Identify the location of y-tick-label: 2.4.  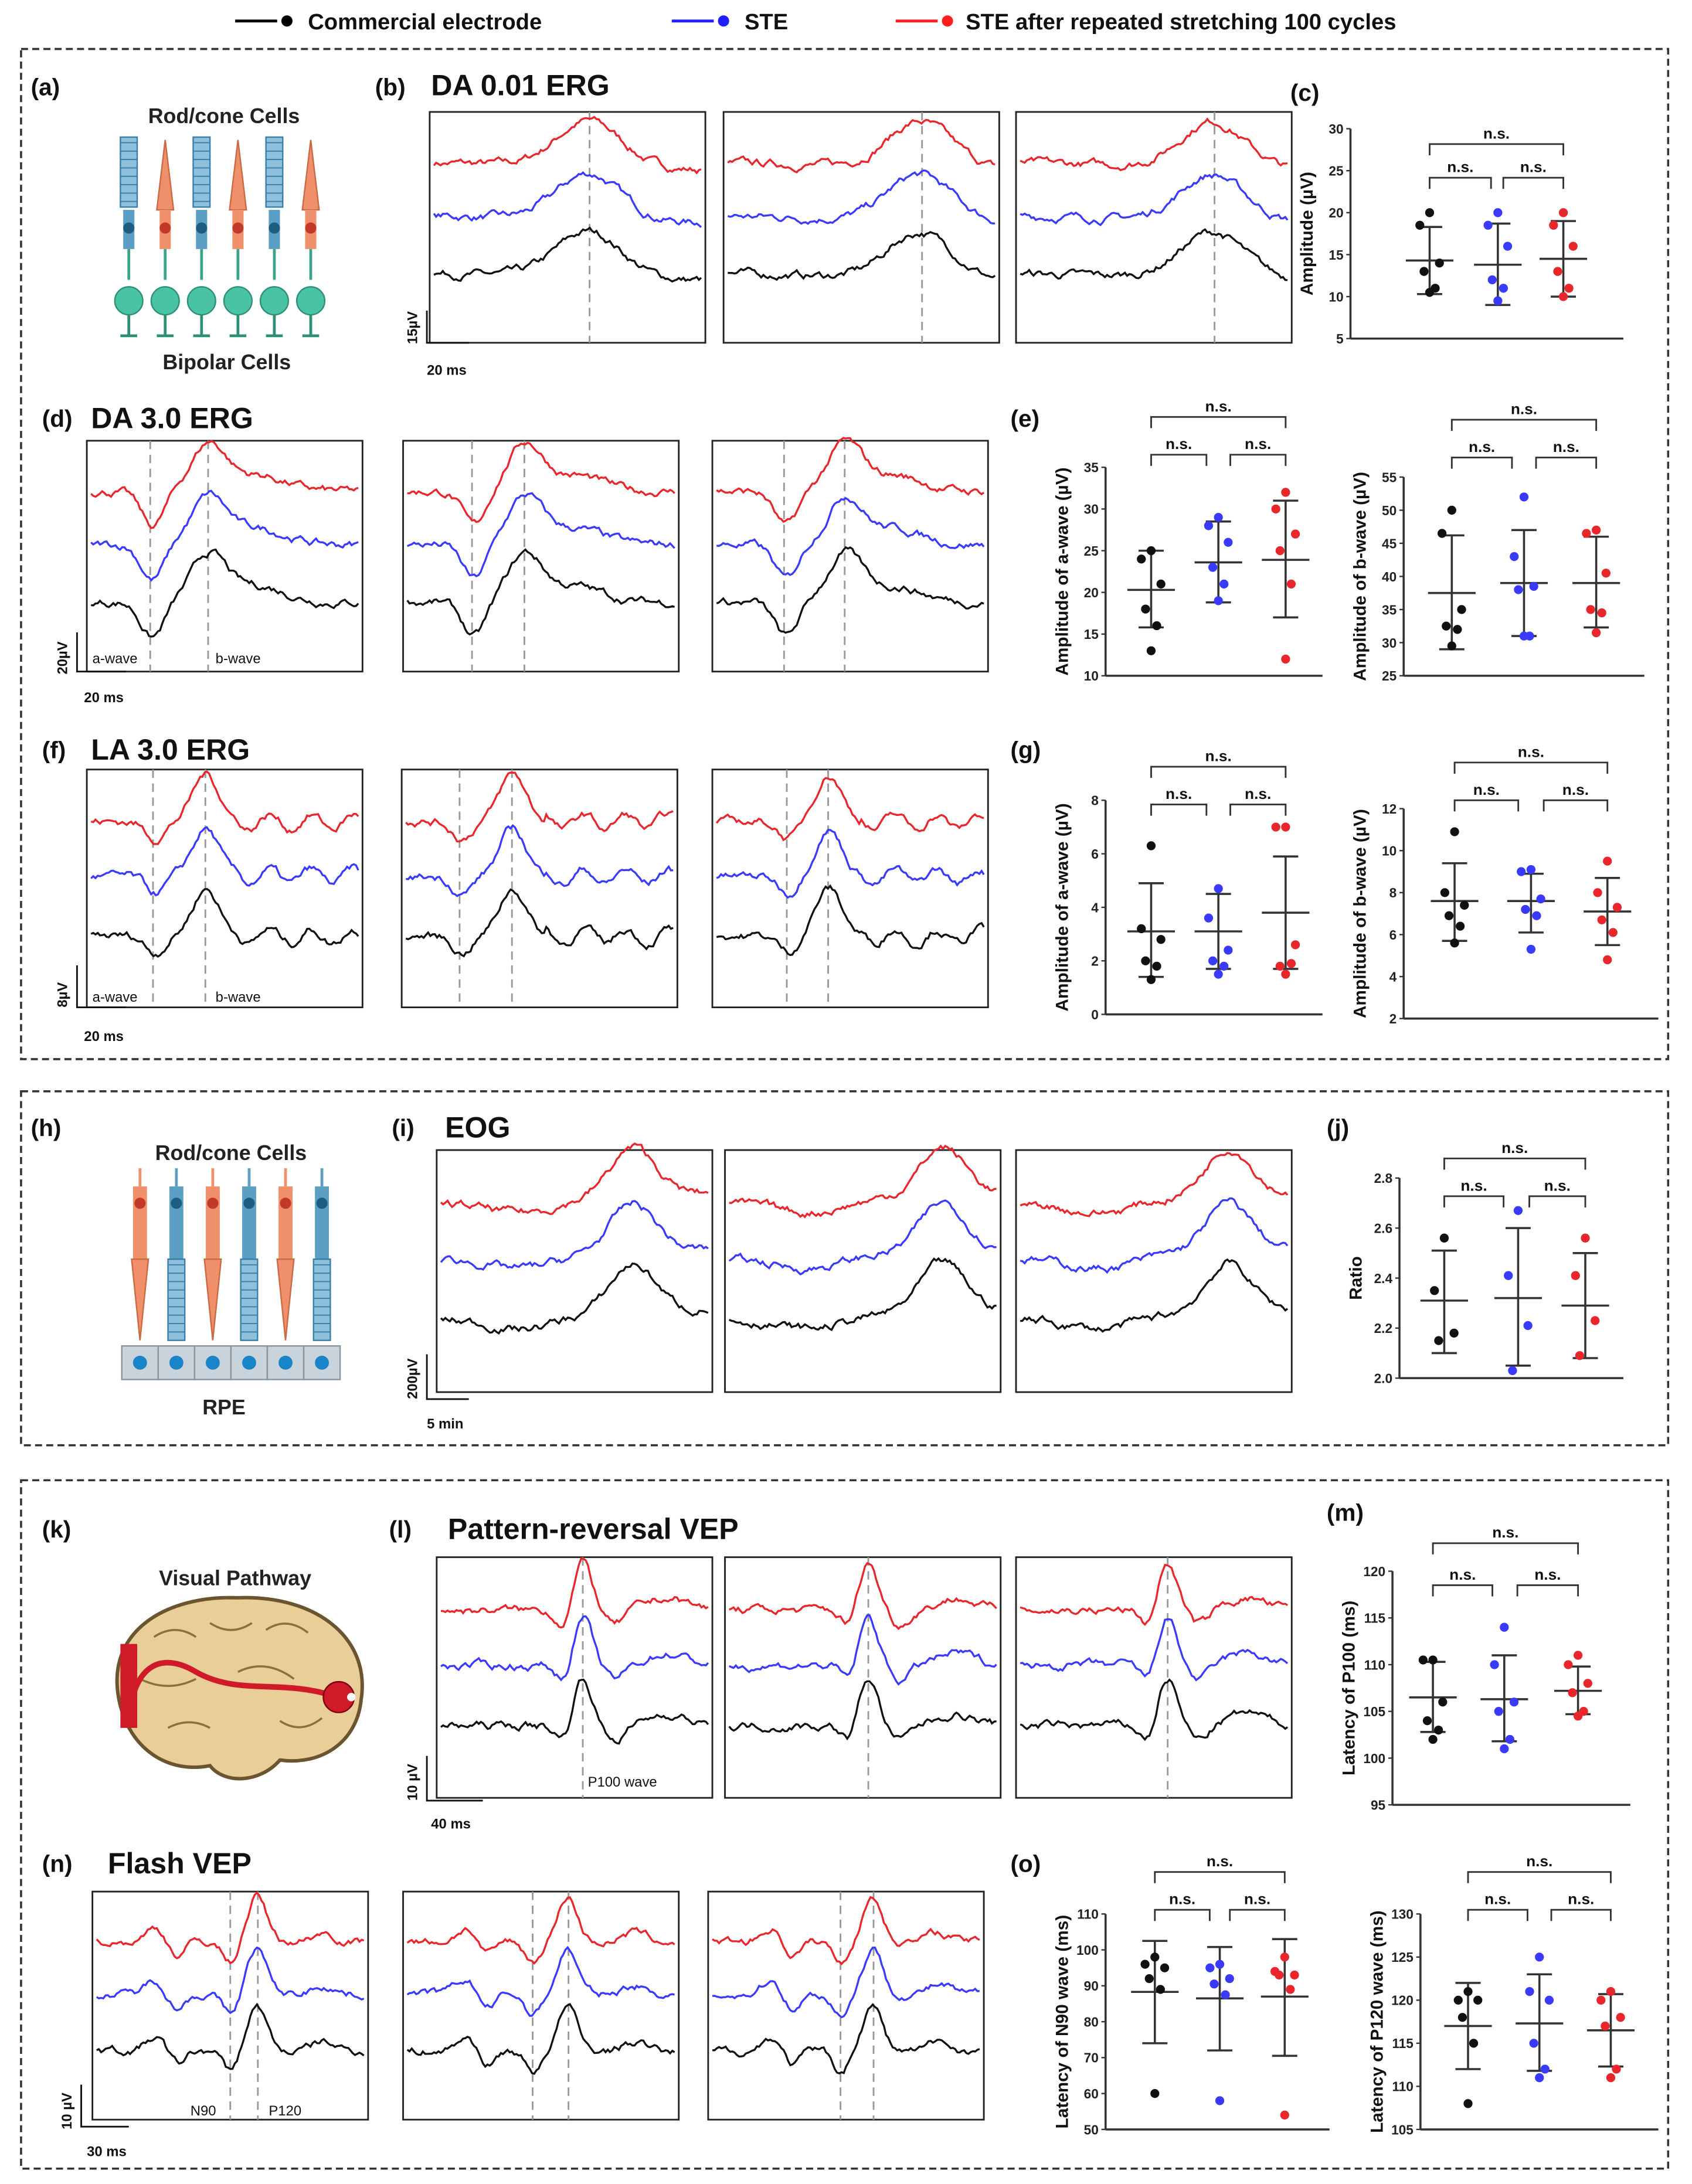
(1383, 1278).